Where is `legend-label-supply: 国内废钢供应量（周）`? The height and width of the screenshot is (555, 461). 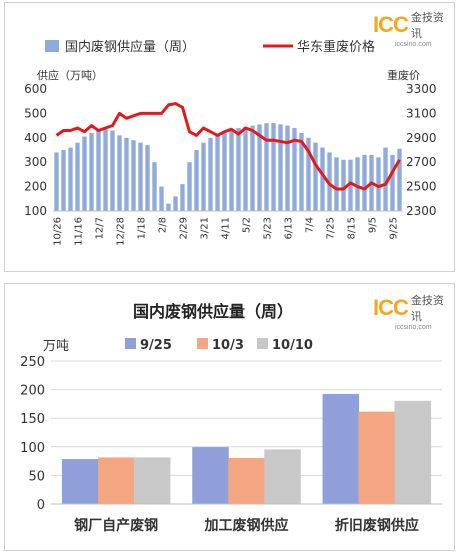
legend-label-supply: 国内废钢供应量（周） is located at coordinates (130, 47).